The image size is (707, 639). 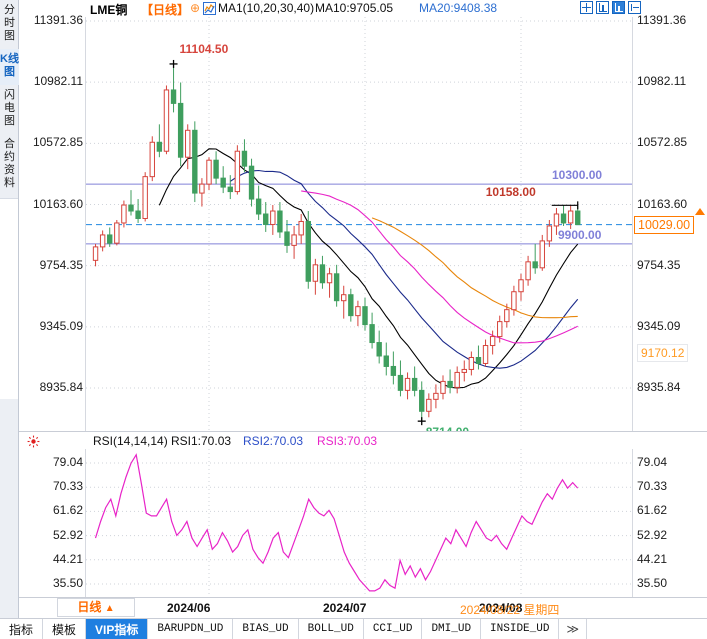 I want to click on last-price-label: 10158.00, so click(x=510, y=192).